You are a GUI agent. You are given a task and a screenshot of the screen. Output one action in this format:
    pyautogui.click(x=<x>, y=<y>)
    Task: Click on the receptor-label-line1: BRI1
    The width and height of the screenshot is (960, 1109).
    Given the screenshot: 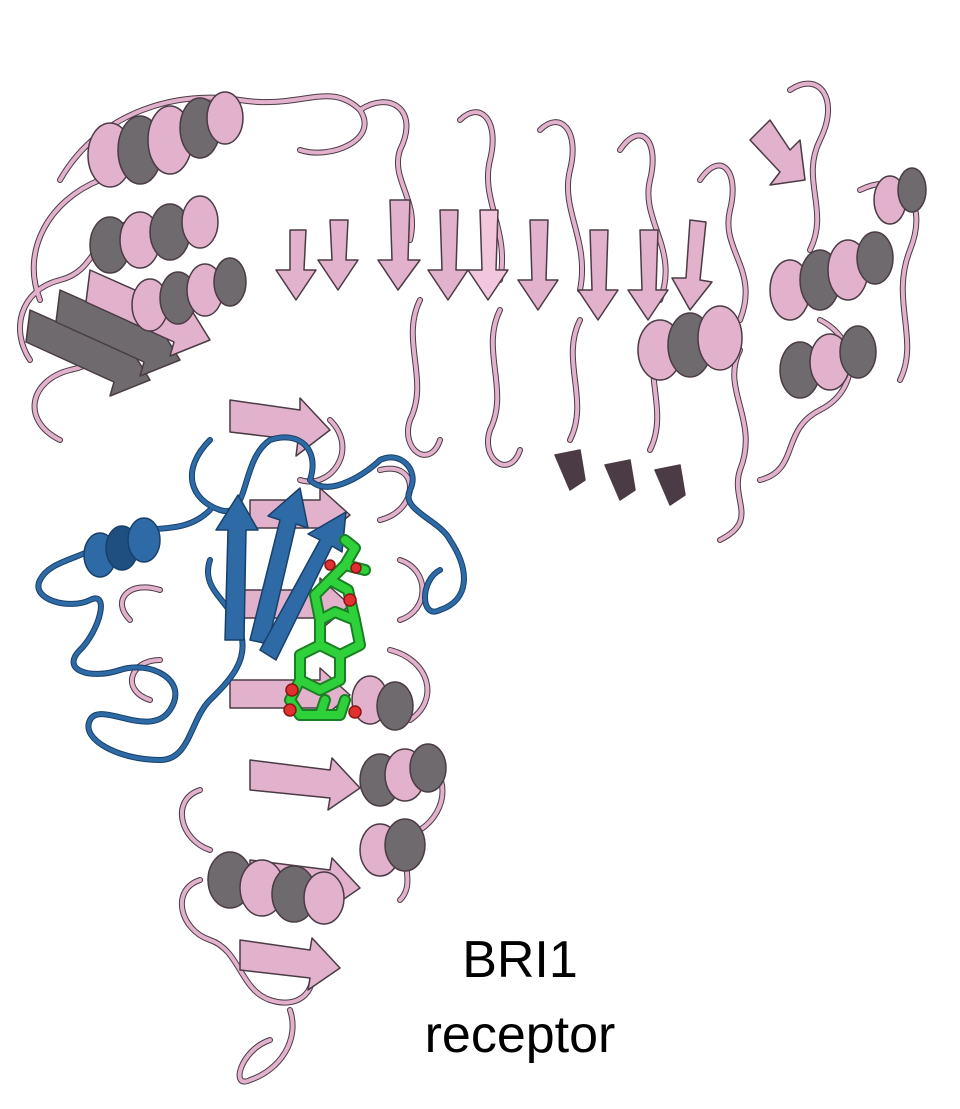 What is the action you would take?
    pyautogui.click(x=520, y=960)
    